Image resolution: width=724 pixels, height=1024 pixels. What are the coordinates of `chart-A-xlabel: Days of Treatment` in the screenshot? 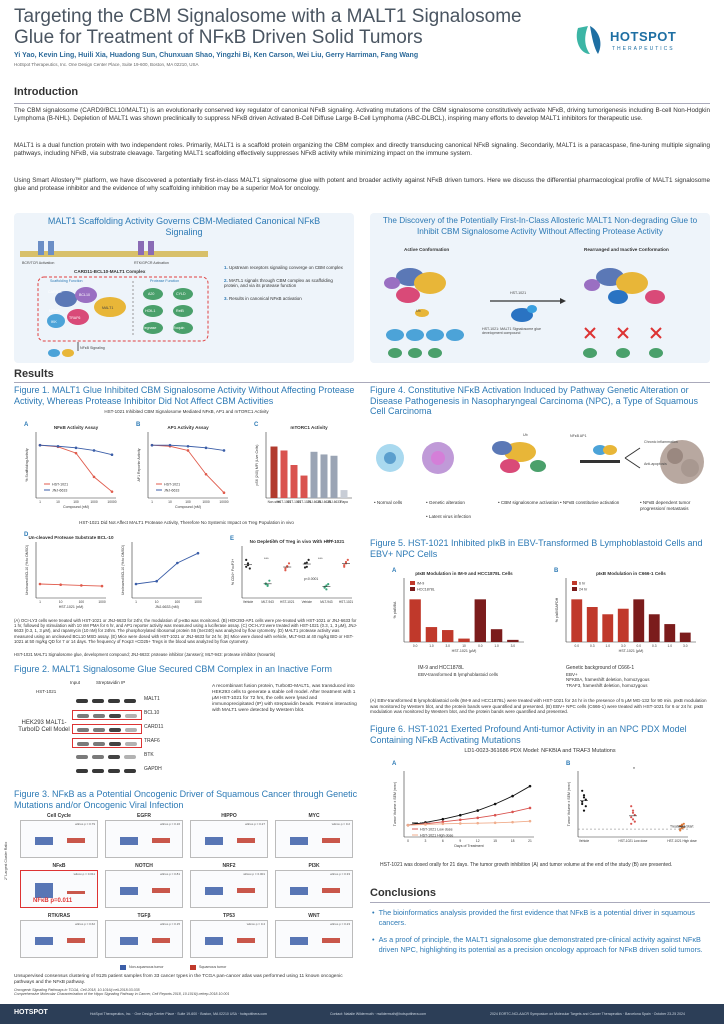 It's located at (468, 846).